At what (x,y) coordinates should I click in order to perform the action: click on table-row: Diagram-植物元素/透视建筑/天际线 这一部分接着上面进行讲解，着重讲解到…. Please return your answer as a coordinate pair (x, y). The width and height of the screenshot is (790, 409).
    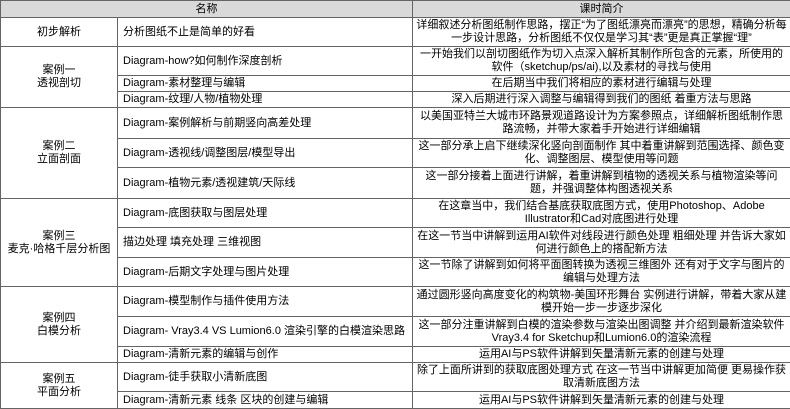
    Looking at the image, I should click on (395, 183).